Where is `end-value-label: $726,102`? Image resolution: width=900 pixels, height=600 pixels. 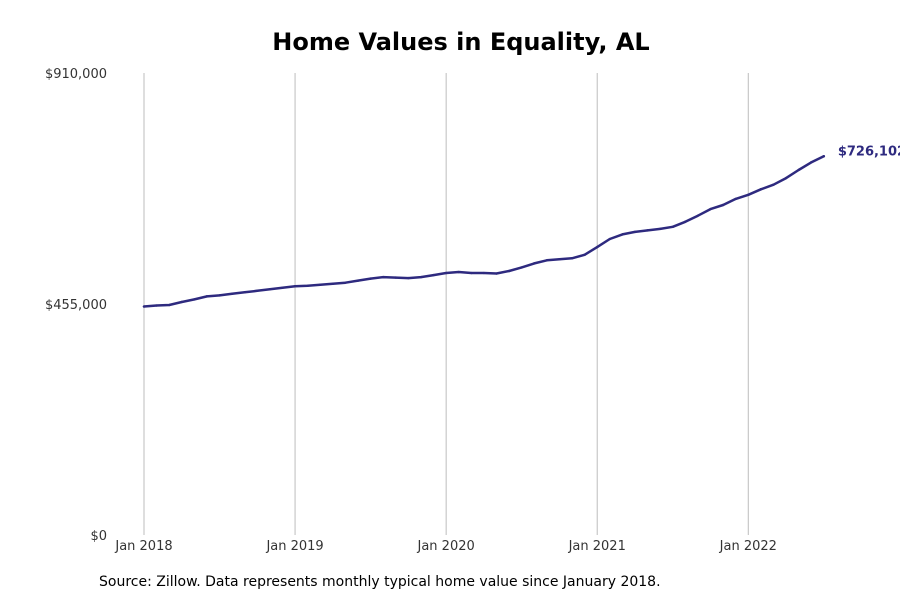
end-value-label: $726,102 is located at coordinates (869, 151).